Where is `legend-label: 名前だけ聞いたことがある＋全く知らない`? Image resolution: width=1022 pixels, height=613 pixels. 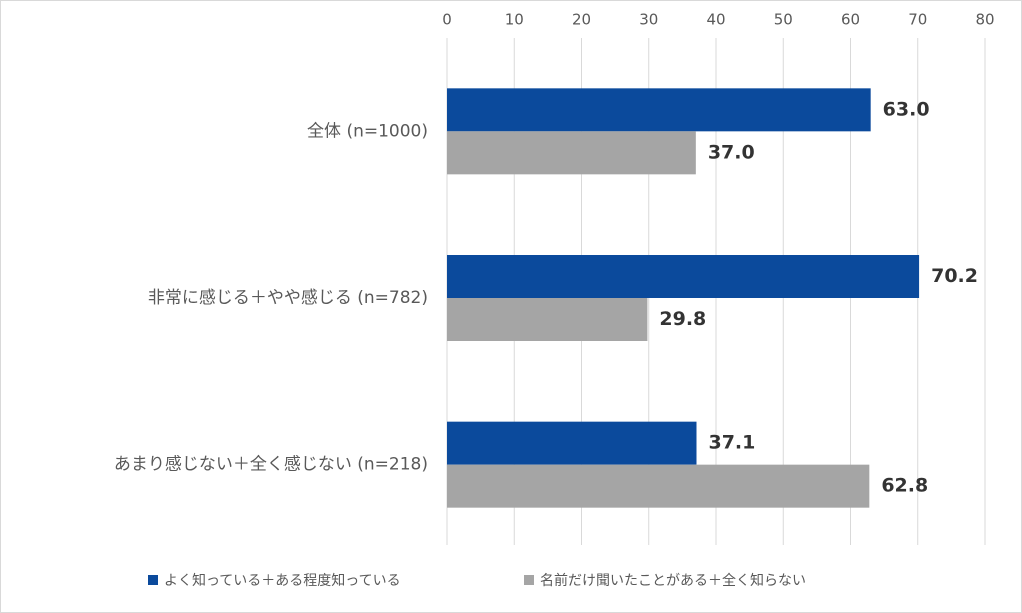 legend-label: 名前だけ聞いたことがある＋全く知らない is located at coordinates (673, 580).